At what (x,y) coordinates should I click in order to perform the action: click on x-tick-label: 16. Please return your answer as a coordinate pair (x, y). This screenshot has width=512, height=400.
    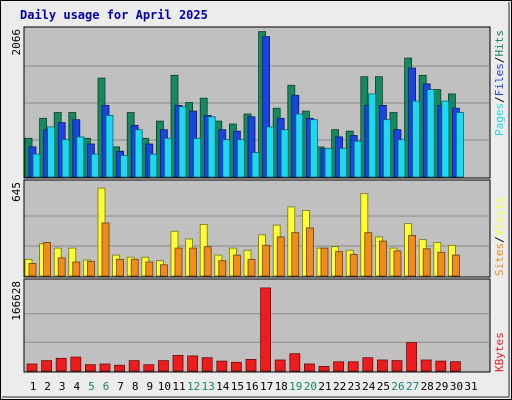
    Looking at the image, I should click on (251, 386).